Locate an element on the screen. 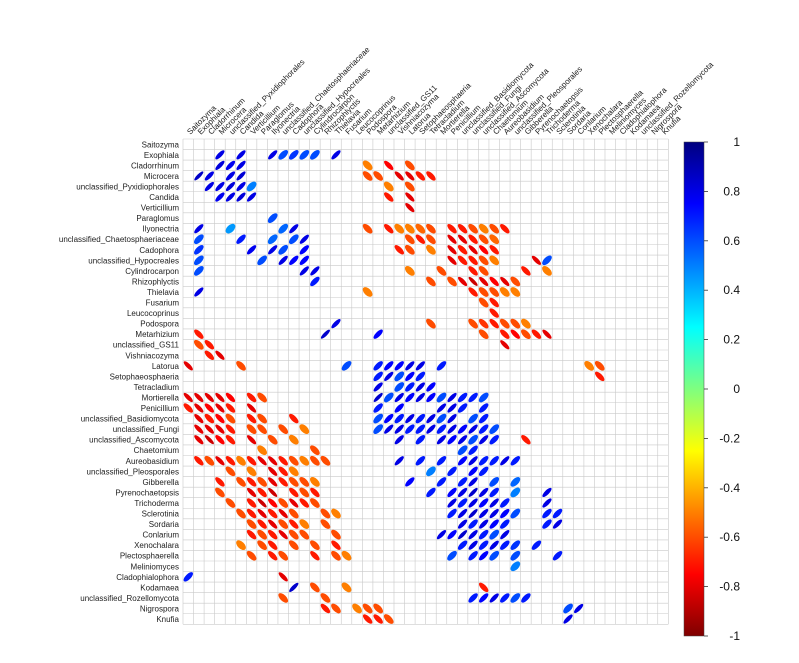 This screenshot has width=799, height=663. row-label: Cylindrocarpon is located at coordinates (152, 271).